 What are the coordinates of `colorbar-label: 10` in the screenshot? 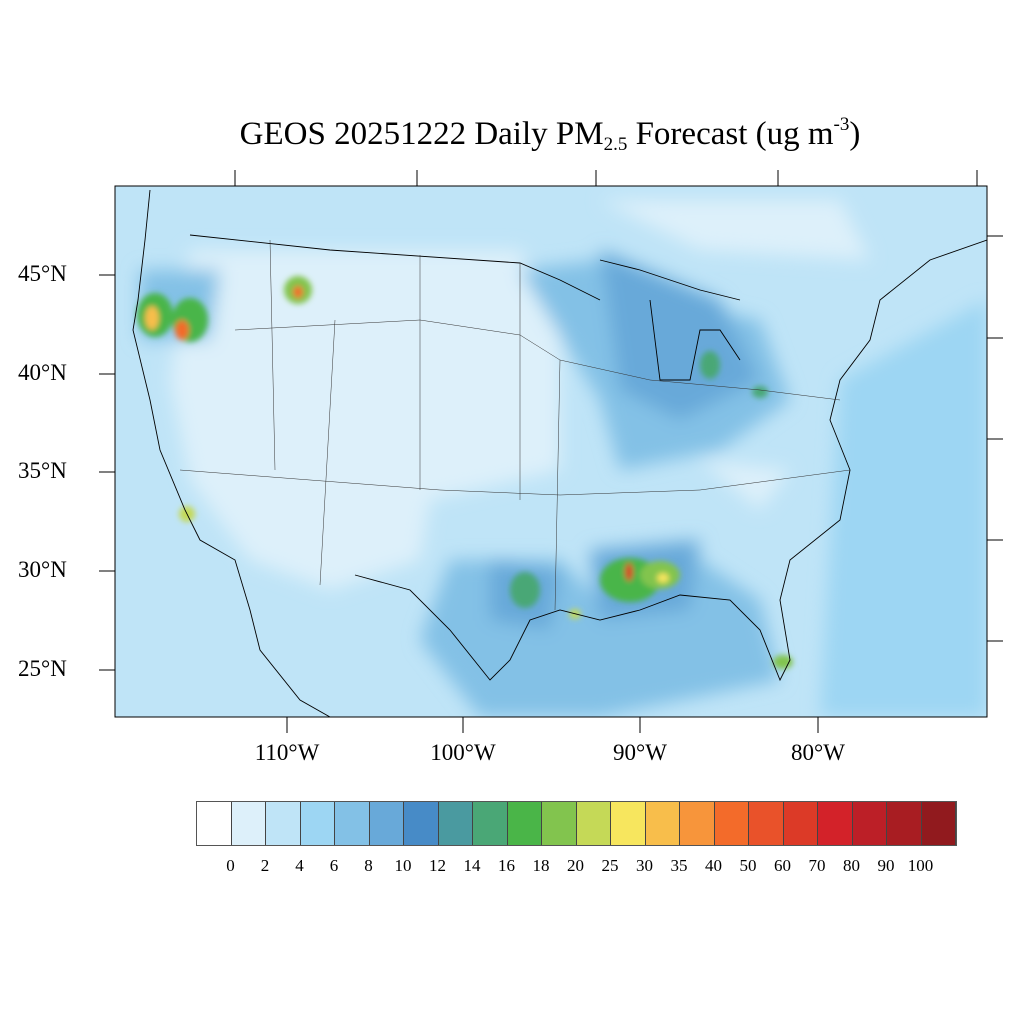 It's located at (403, 865).